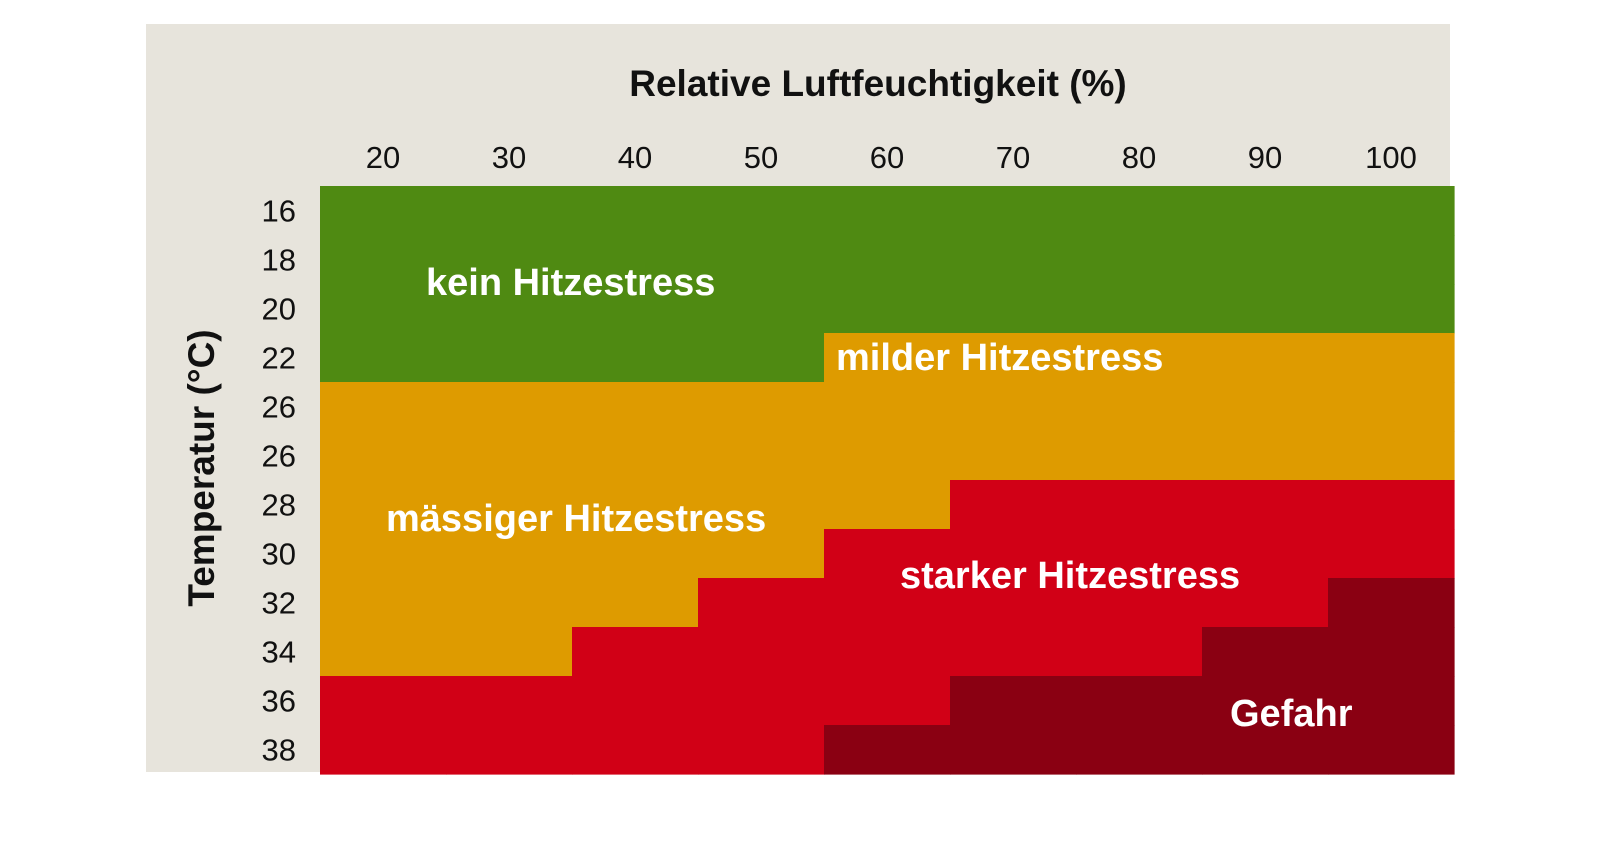 This screenshot has height=854, width=1600. Describe the element at coordinates (878, 83) in the screenshot. I see `x-axis-title: Relative Luftfeuchtigkeit (%)` at that location.